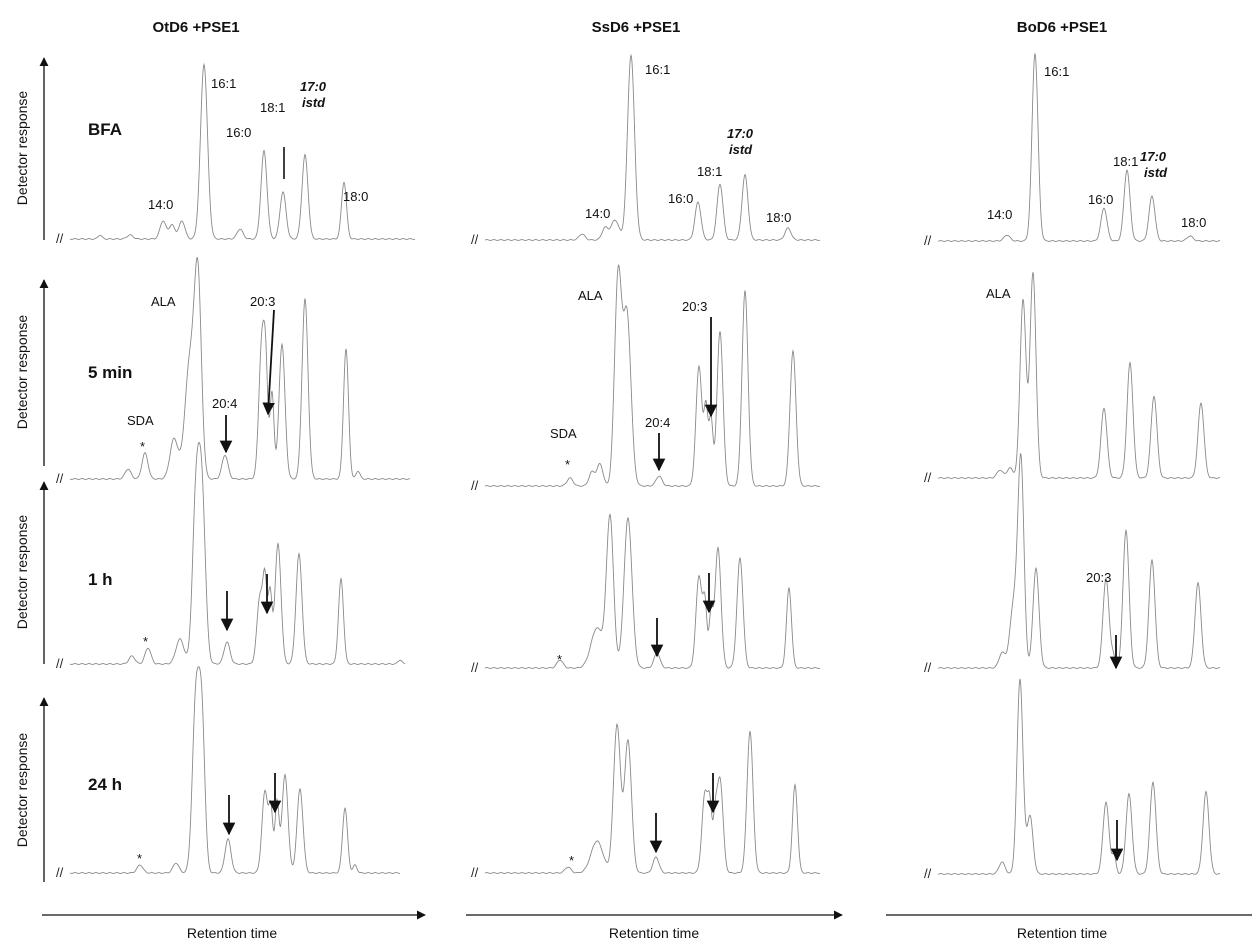 The width and height of the screenshot is (1255, 942). What do you see at coordinates (652, 798) in the screenshot?
I see `trace-ssd6-24h` at bounding box center [652, 798].